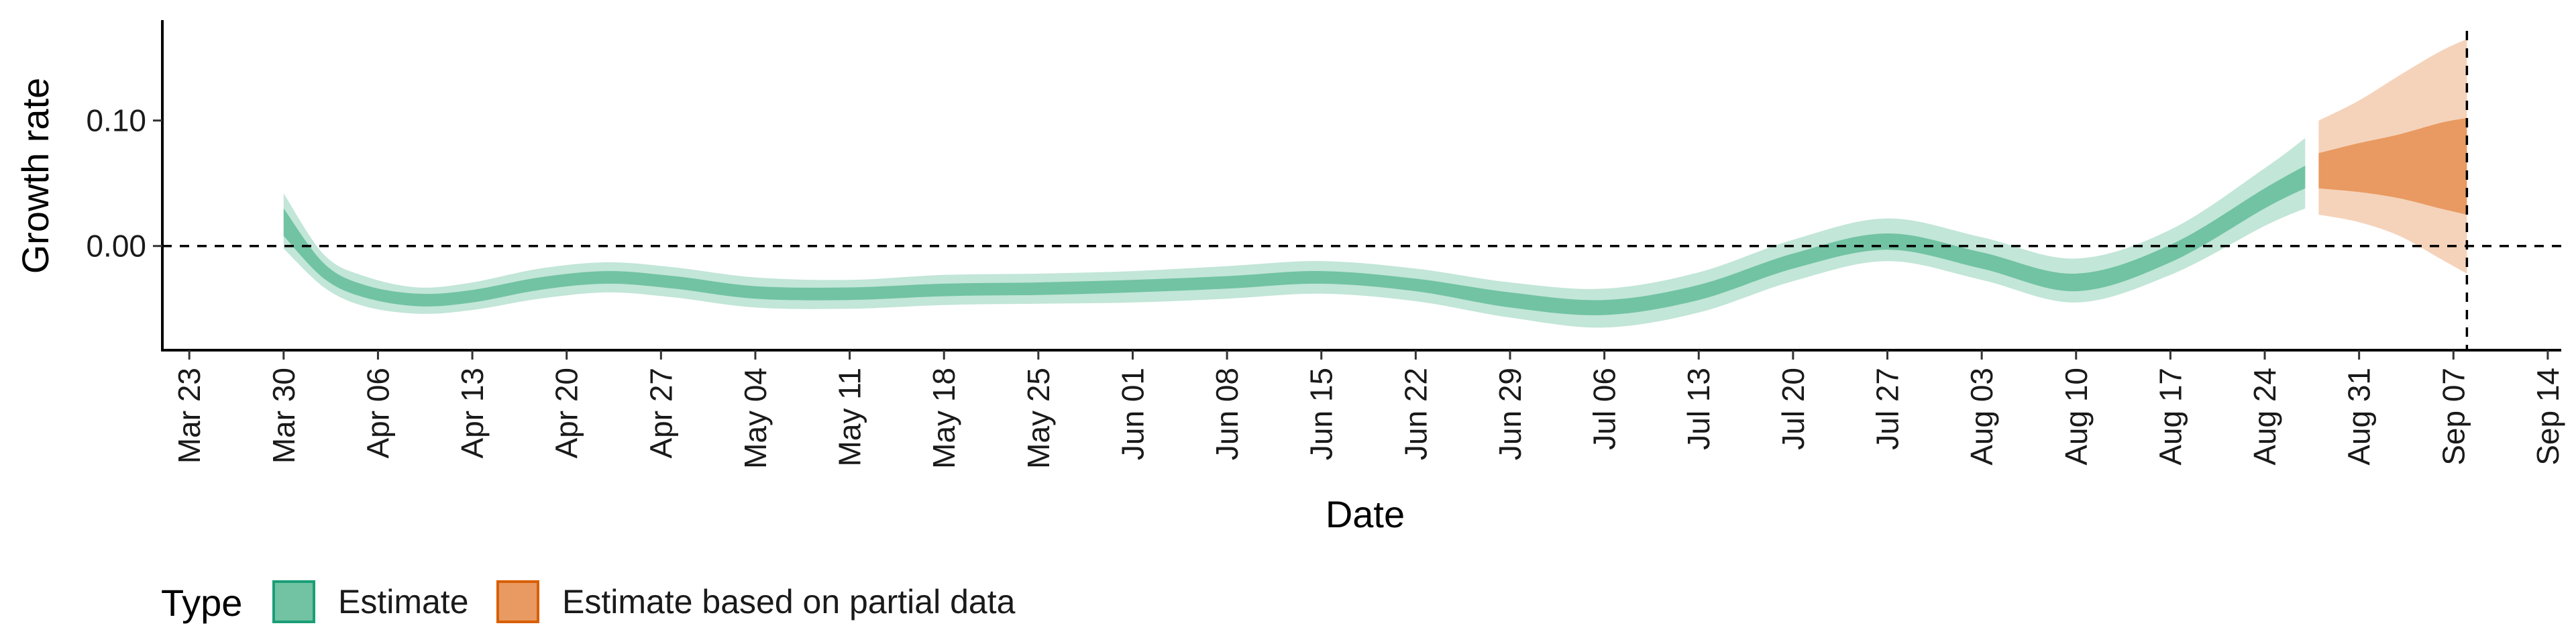  Describe the element at coordinates (1365, 514) in the screenshot. I see `x-axis-title: Date` at that location.